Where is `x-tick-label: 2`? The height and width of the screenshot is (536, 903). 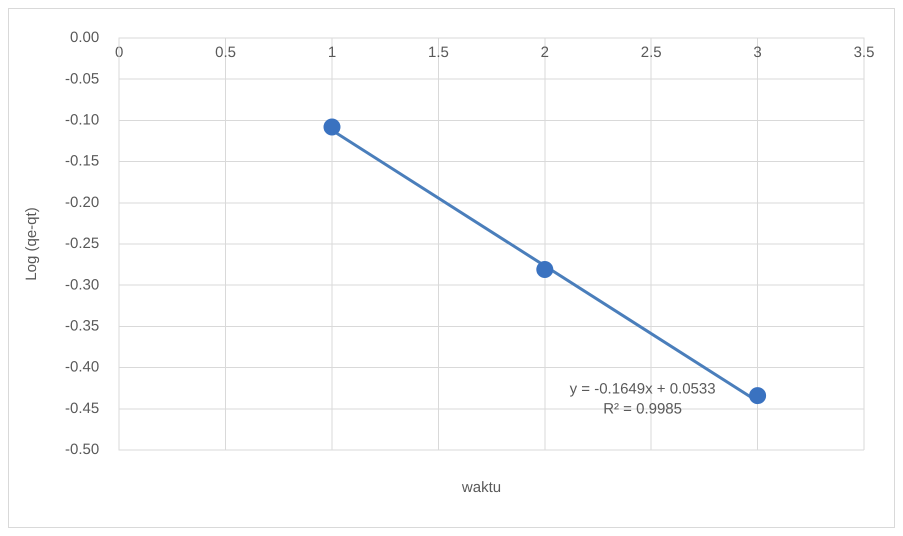
x-tick-label: 2 is located at coordinates (544, 53).